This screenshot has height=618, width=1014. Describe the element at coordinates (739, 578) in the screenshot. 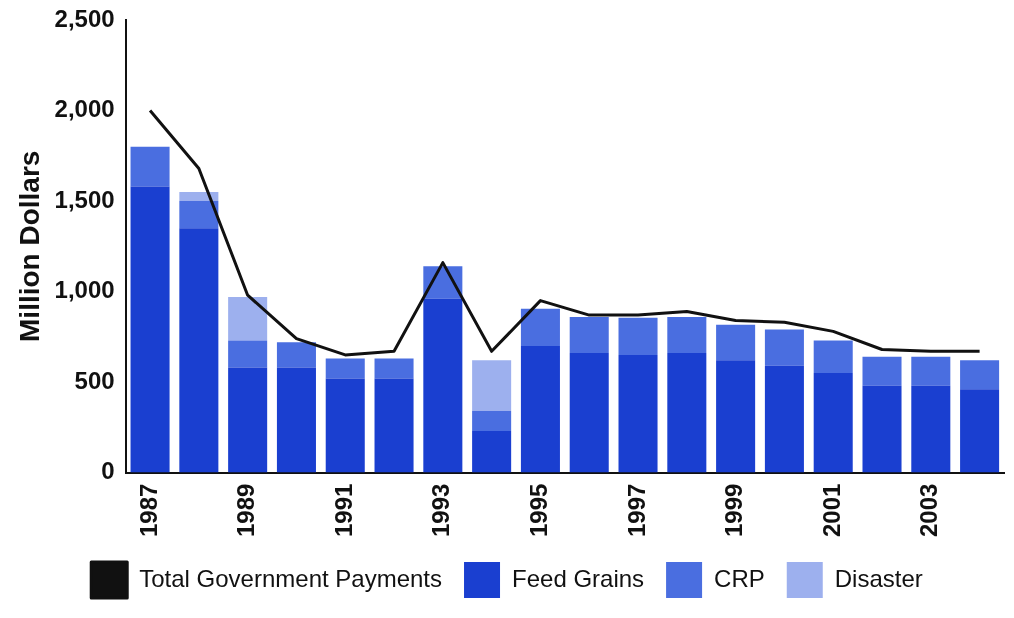

I see `legend-label: CRP` at that location.